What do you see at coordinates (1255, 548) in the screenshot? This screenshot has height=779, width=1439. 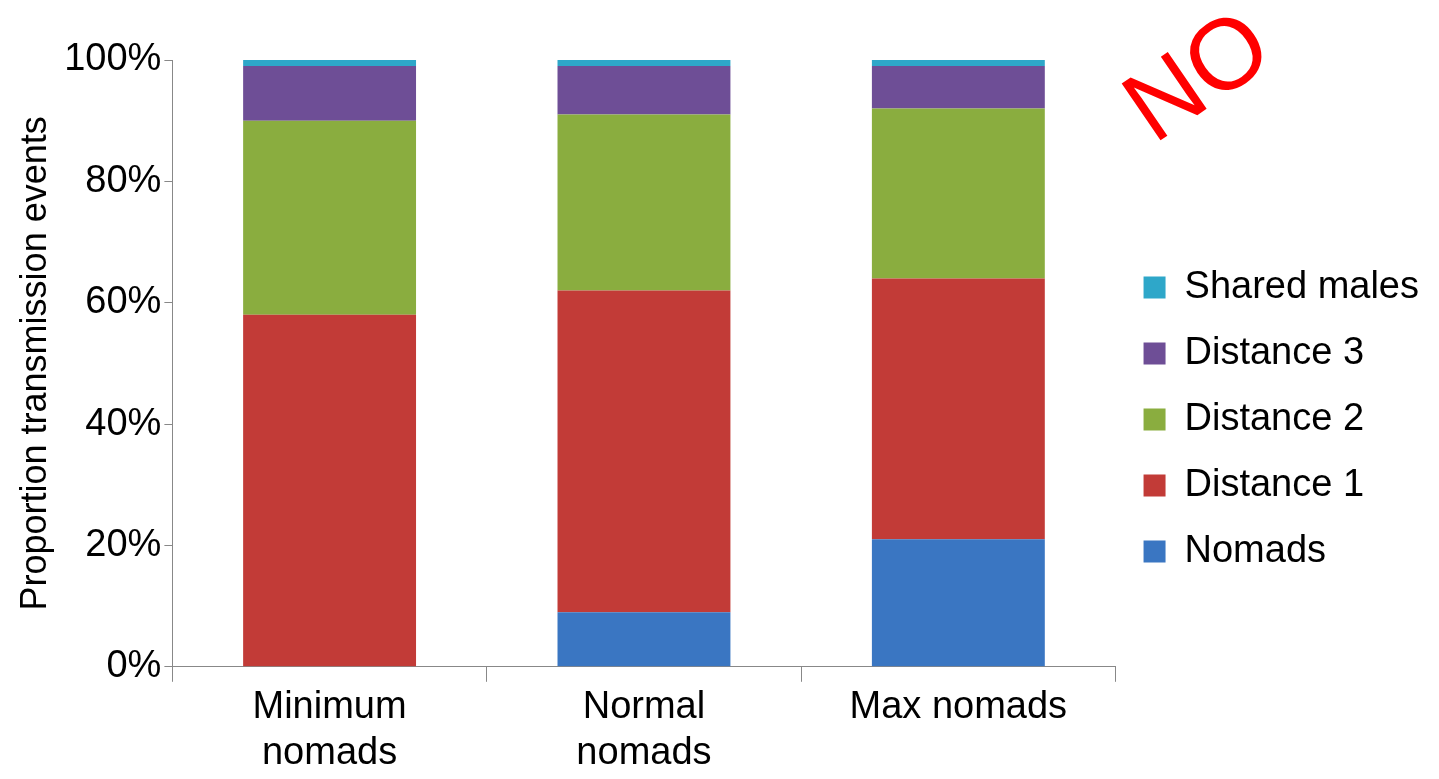 I see `legend-label: Nomads` at bounding box center [1255, 548].